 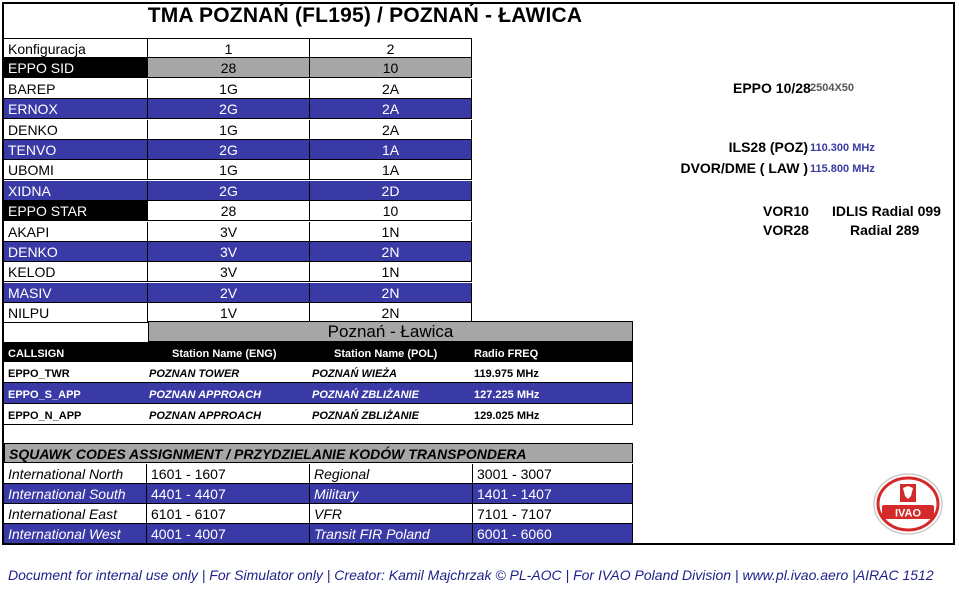 What do you see at coordinates (507, 416) in the screenshot?
I see `station-freq: 129.025 MHz` at bounding box center [507, 416].